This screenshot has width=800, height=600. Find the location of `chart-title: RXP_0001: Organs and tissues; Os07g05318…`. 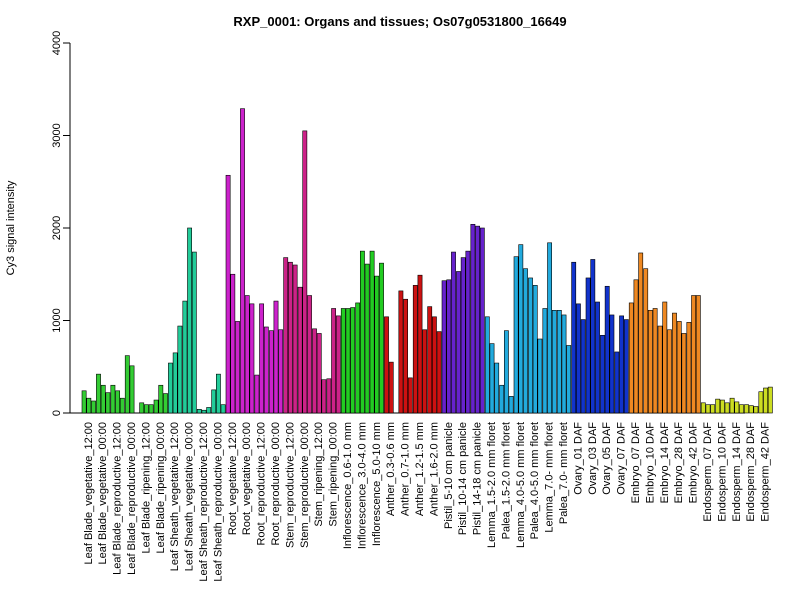

chart-title: RXP_0001: Organs and tissues; Os07g05318… is located at coordinates (399, 21).